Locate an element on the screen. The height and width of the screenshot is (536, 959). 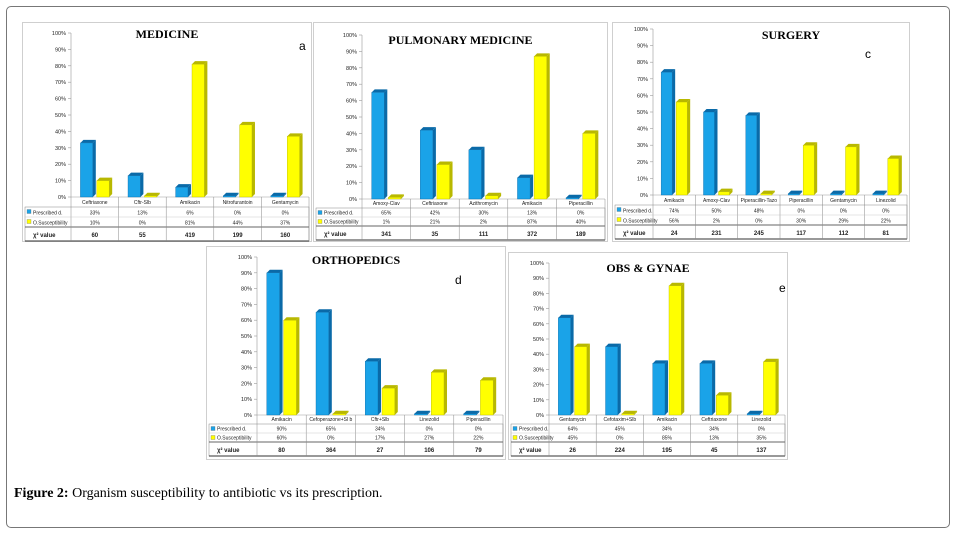
y-tick-label: 0% is located at coordinates (644, 196).